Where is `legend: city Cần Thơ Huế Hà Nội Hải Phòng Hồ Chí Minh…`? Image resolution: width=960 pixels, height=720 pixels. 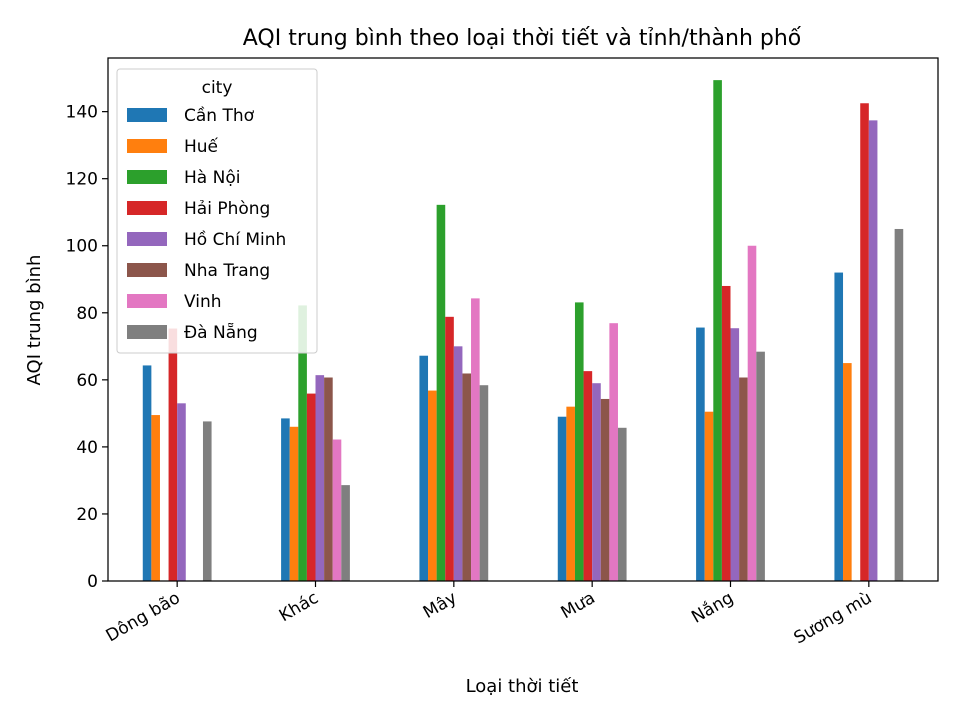
legend: city Cần Thơ Huế Hà Nội Hải Phòng Hồ Chí Minh… is located at coordinates (217, 211).